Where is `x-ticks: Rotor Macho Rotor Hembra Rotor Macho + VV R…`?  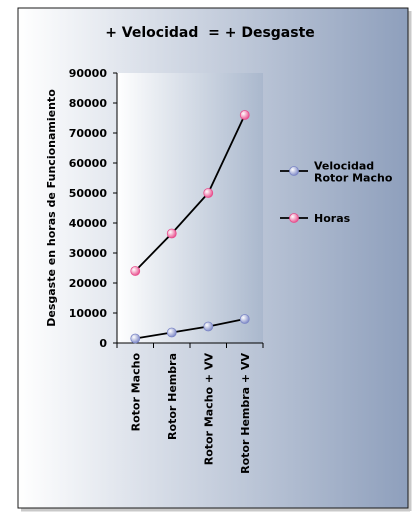 x-ticks: Rotor Macho Rotor Hembra Rotor Macho + VV R… is located at coordinates (190, 408).